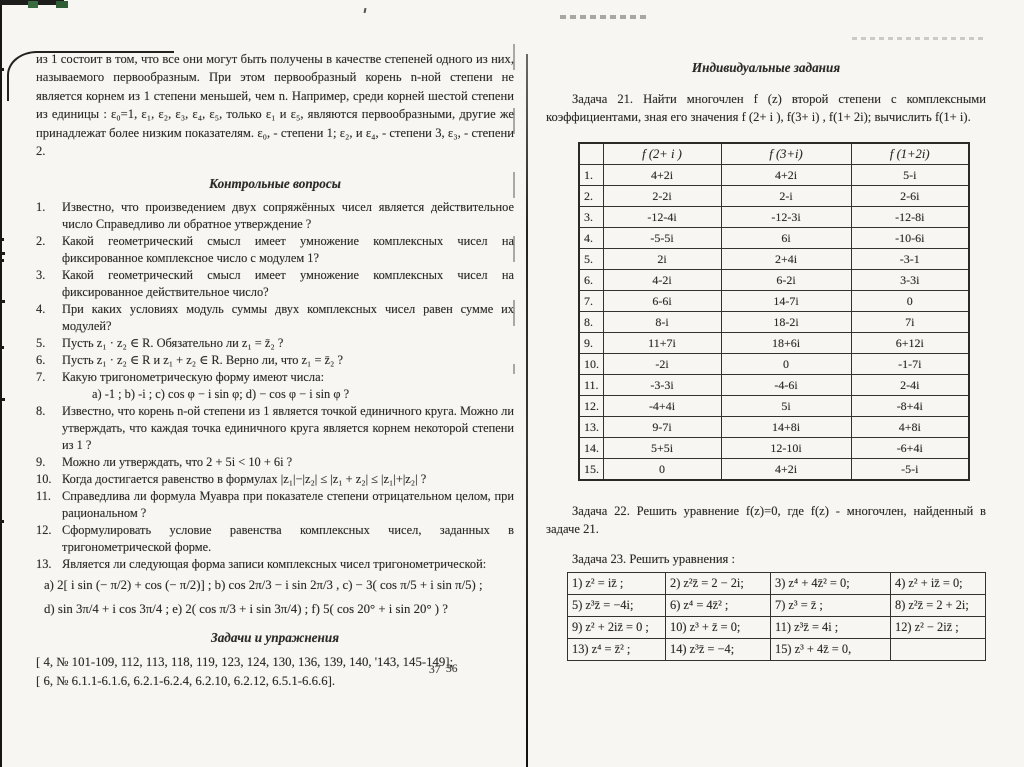 The height and width of the screenshot is (767, 1024). I want to click on equation-cell: 14) z³z̄ = −4;, so click(718, 649).